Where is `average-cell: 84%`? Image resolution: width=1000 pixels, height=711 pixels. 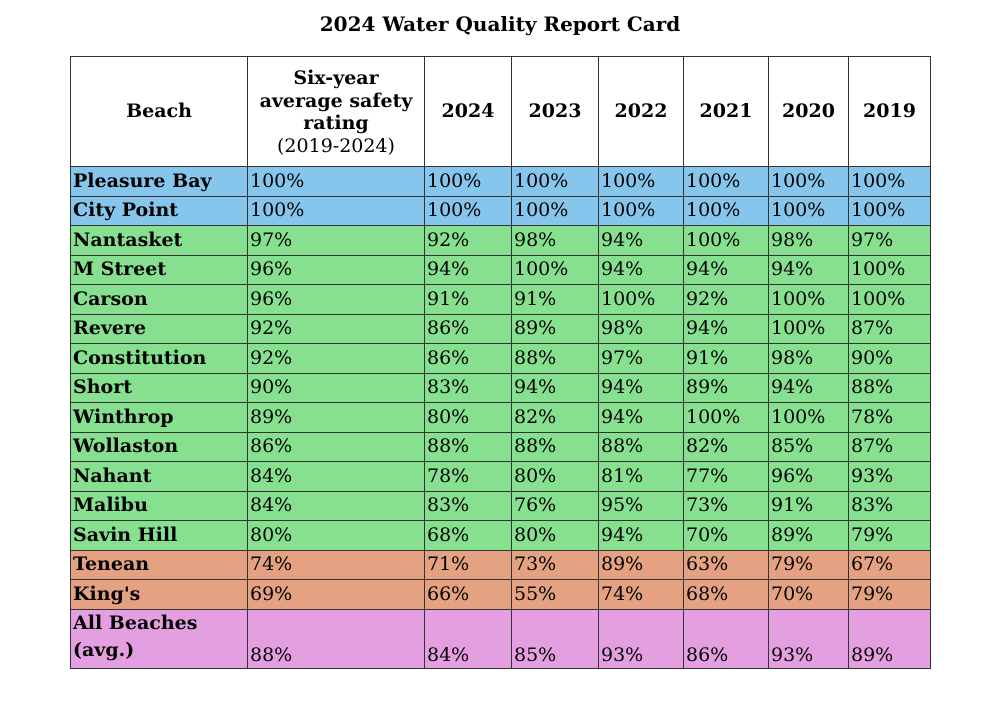 average-cell: 84% is located at coordinates (336, 505).